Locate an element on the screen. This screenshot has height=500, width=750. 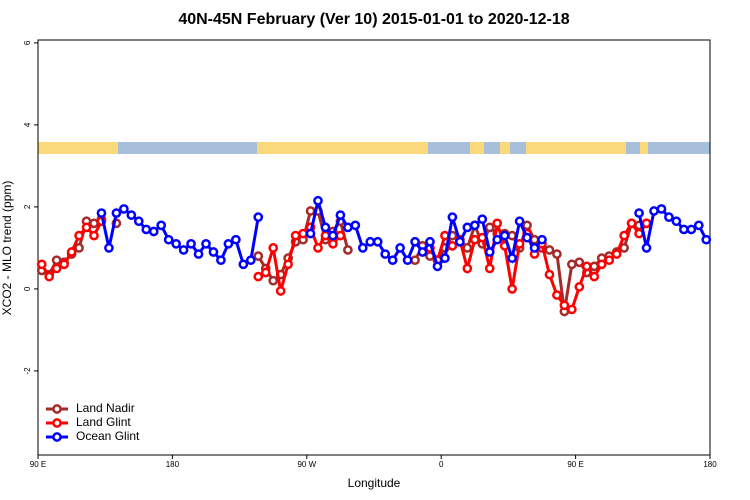
land-ocean-strip is located at coordinates (374, 148).